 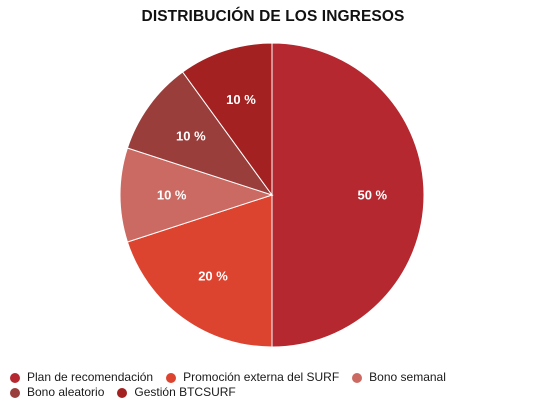 What do you see at coordinates (372, 195) in the screenshot?
I see `slice-label-plan-de-recomendacion: 50 %` at bounding box center [372, 195].